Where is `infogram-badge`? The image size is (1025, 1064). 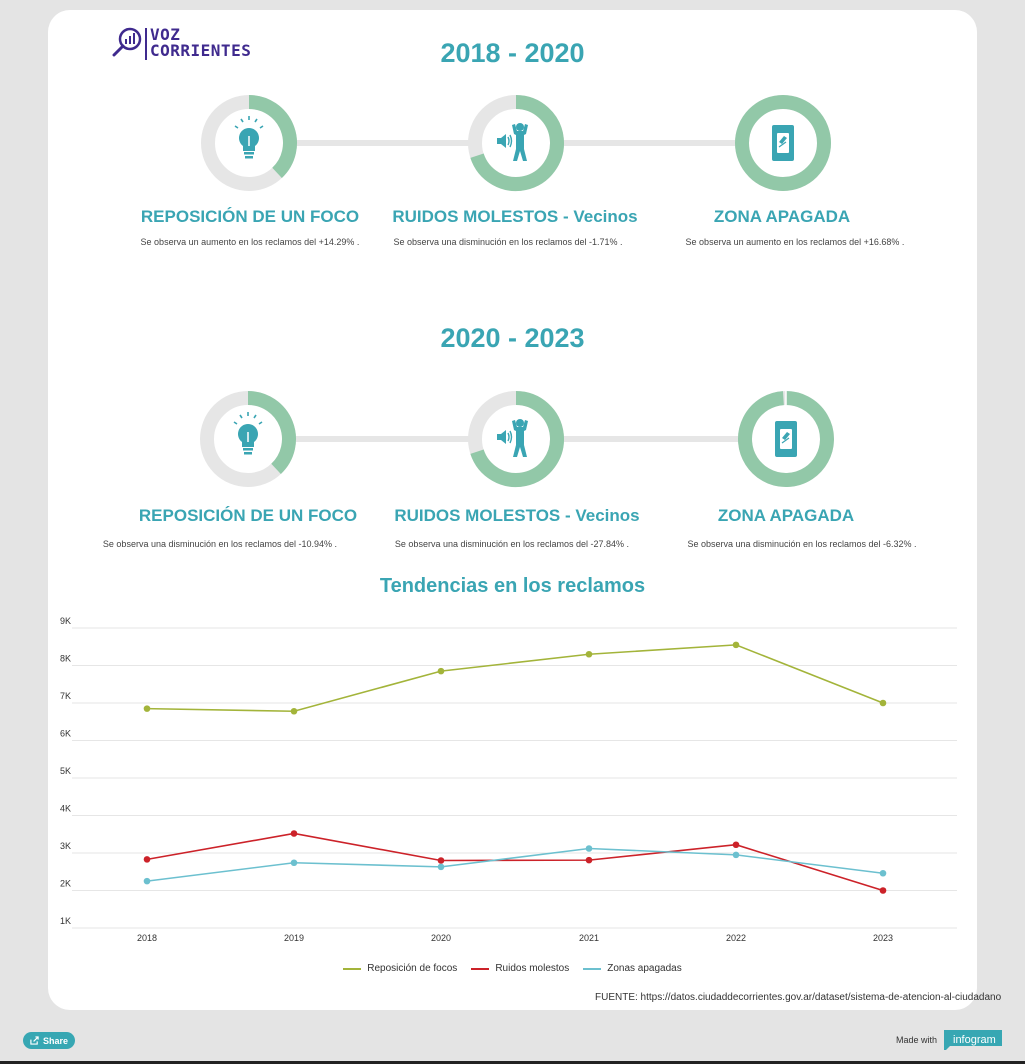
infogram-badge is located at coordinates (971, 1040).